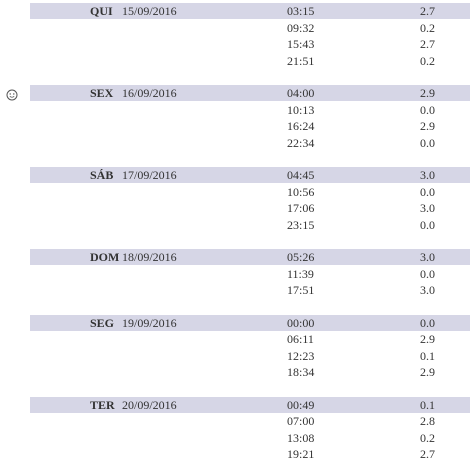  I want to click on day-name: SEX, so click(102, 93).